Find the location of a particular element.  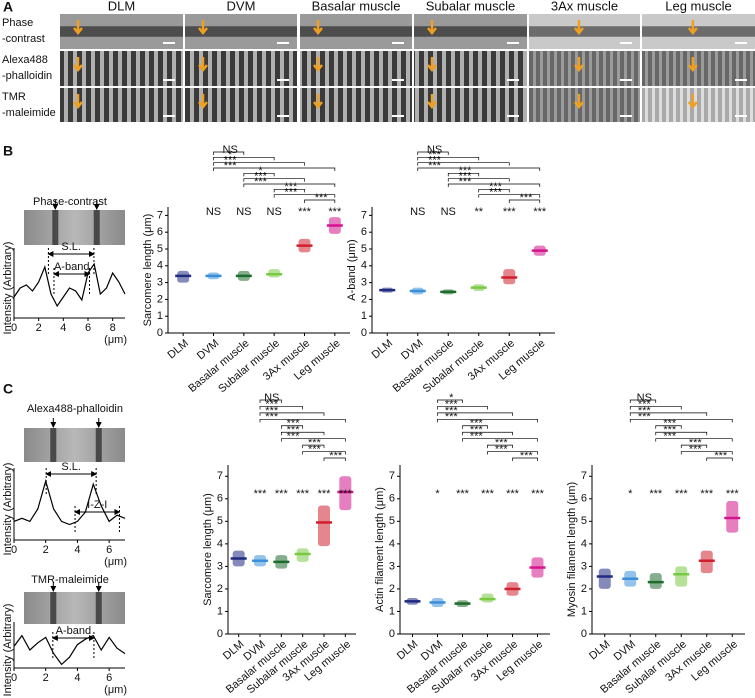

x-tick-label: DLM is located at coordinates (600, 650).